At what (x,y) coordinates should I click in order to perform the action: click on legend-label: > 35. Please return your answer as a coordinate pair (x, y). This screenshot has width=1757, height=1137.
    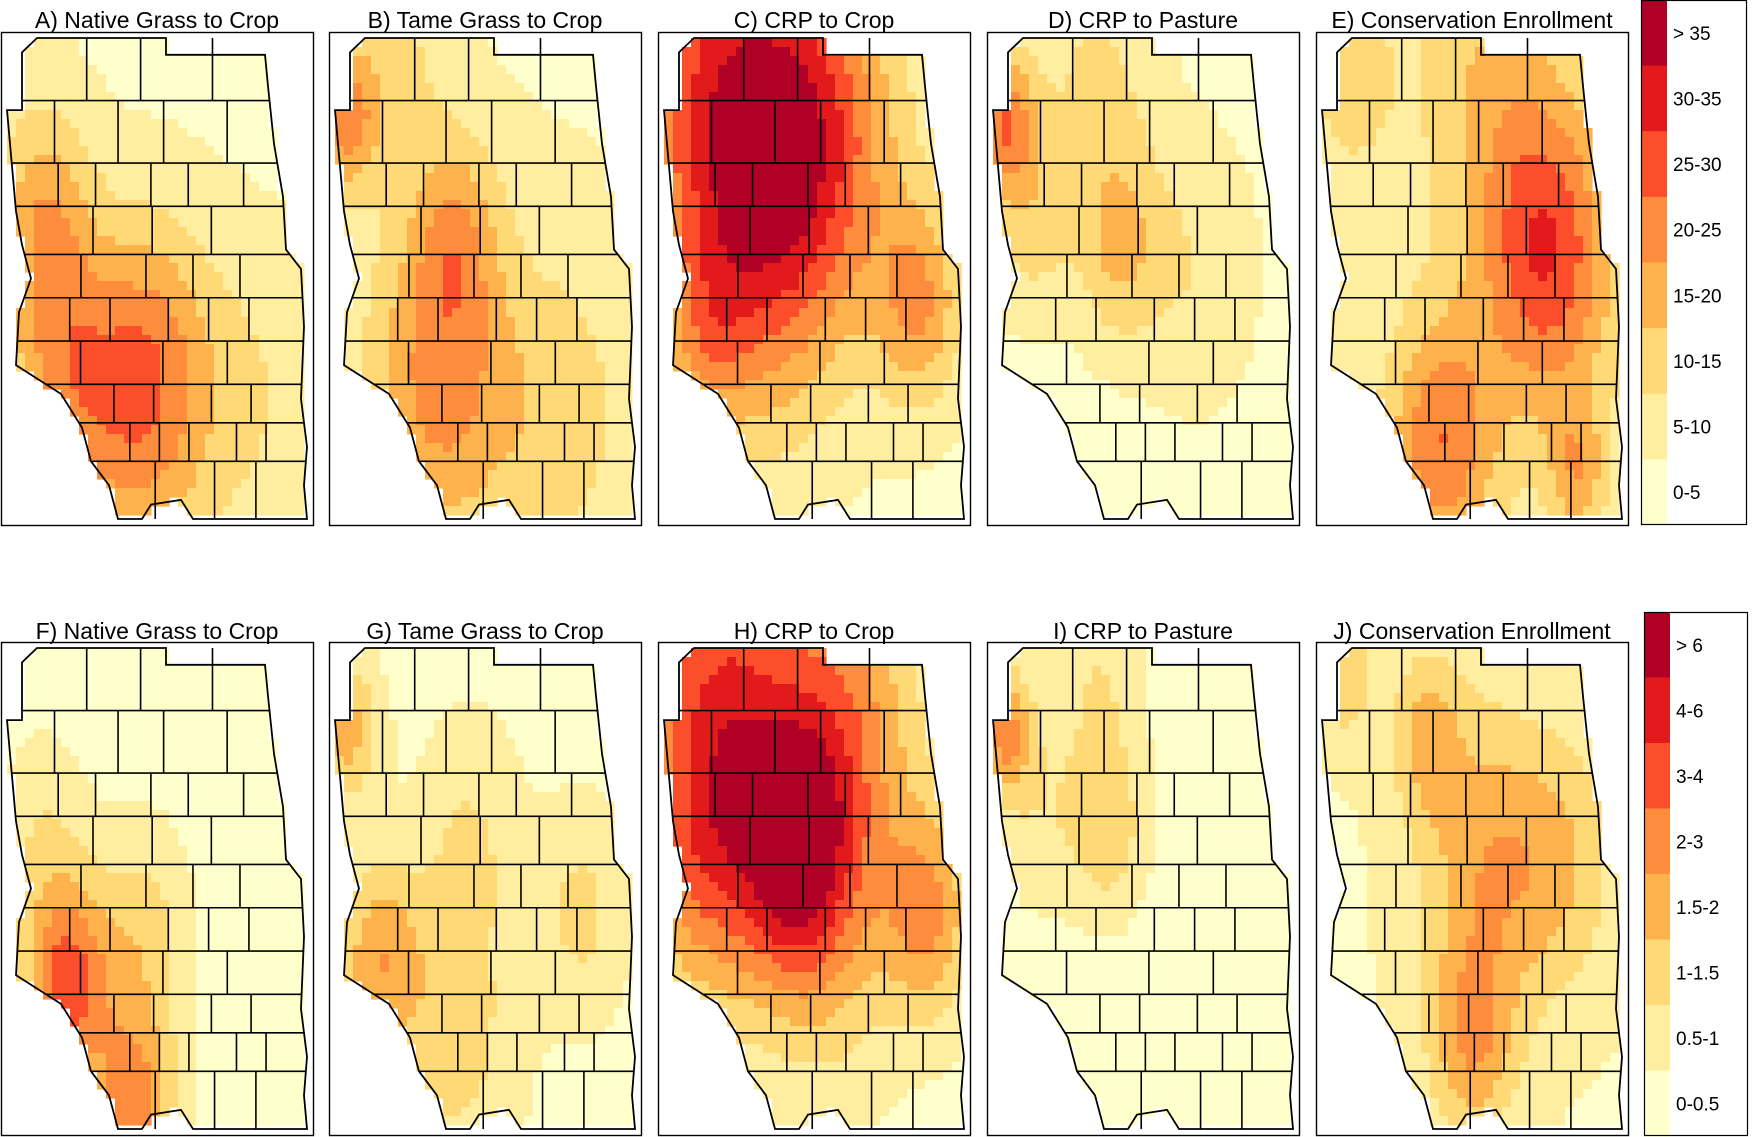
    Looking at the image, I should click on (1692, 34).